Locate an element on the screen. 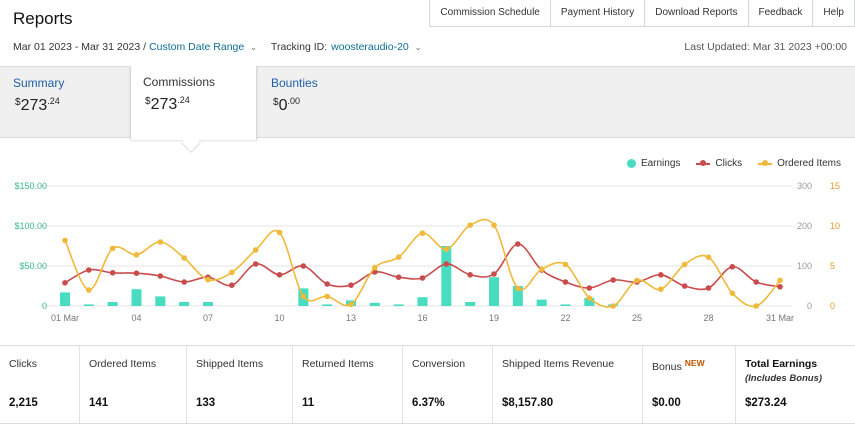 The width and height of the screenshot is (855, 424). payment-history-button: Payment History is located at coordinates (597, 13).